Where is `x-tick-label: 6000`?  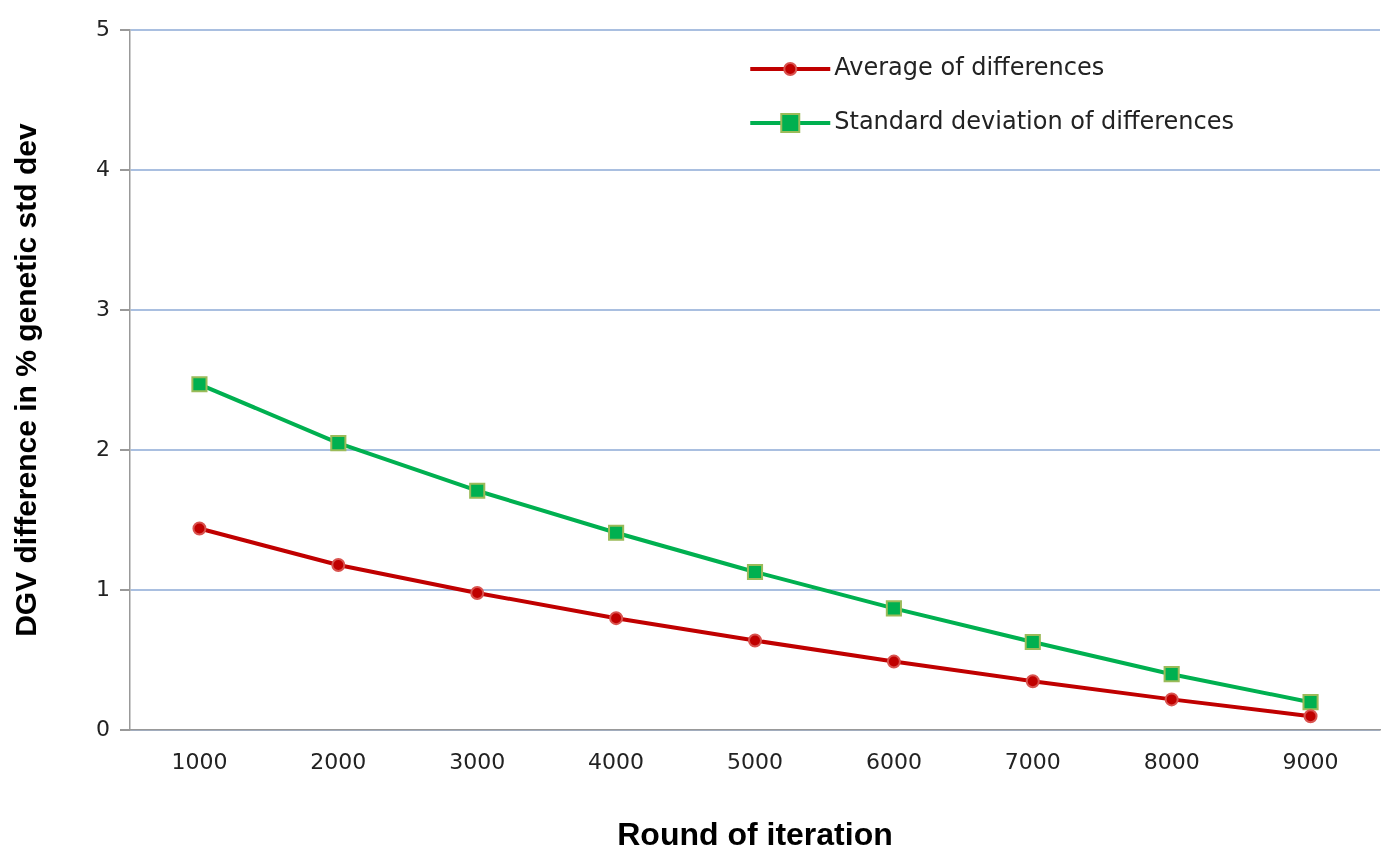
x-tick-label: 6000 is located at coordinates (893, 762).